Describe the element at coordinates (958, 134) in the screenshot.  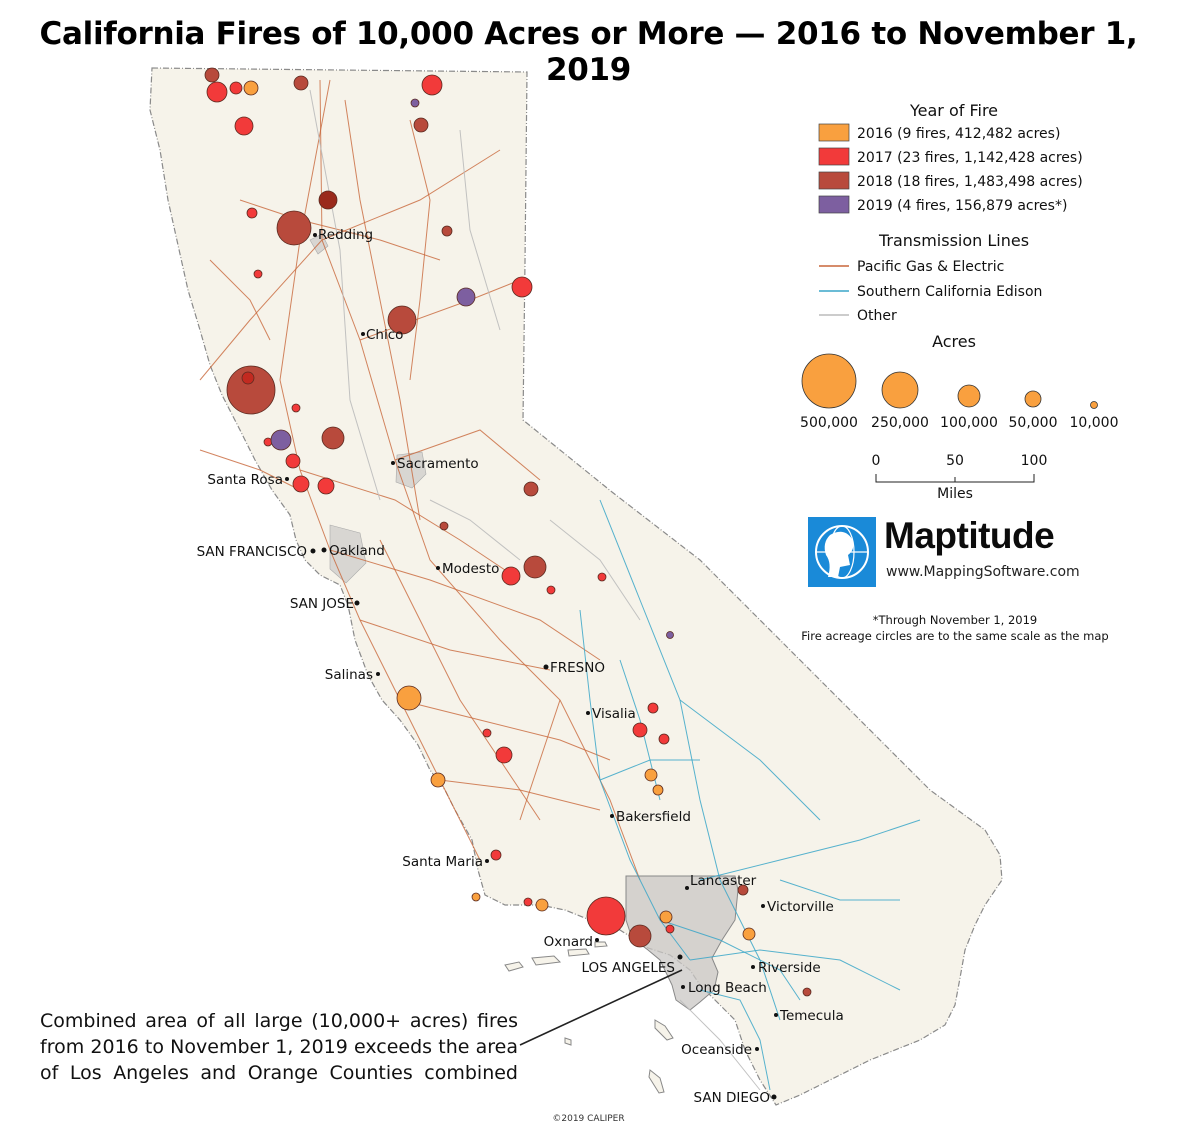
I see `legend-label-2016: 2016 (9 fires, 412,482 acres)` at that location.